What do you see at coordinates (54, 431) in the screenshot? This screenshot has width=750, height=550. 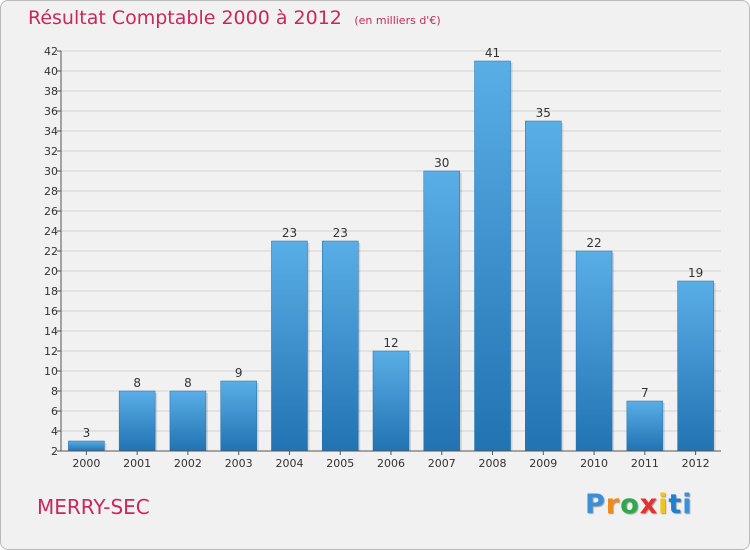 I see `y-tick-label: 4` at bounding box center [54, 431].